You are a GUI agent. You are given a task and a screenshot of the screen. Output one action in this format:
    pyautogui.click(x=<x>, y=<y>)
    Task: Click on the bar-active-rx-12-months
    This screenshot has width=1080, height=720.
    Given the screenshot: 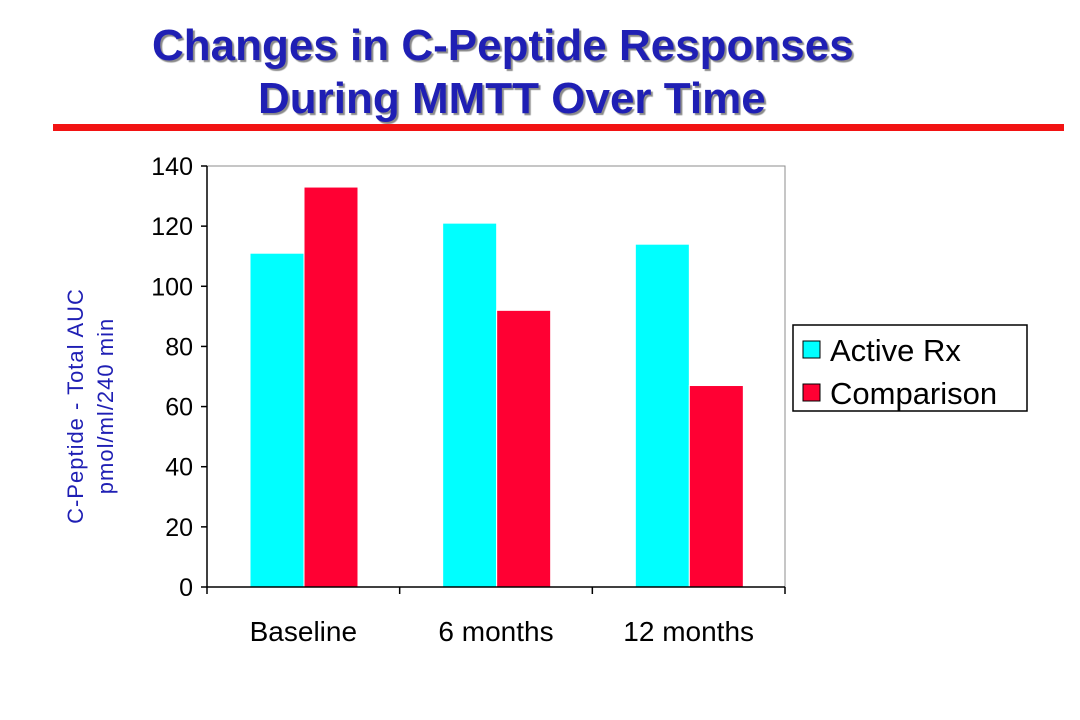 What is the action you would take?
    pyautogui.click(x=662, y=415)
    